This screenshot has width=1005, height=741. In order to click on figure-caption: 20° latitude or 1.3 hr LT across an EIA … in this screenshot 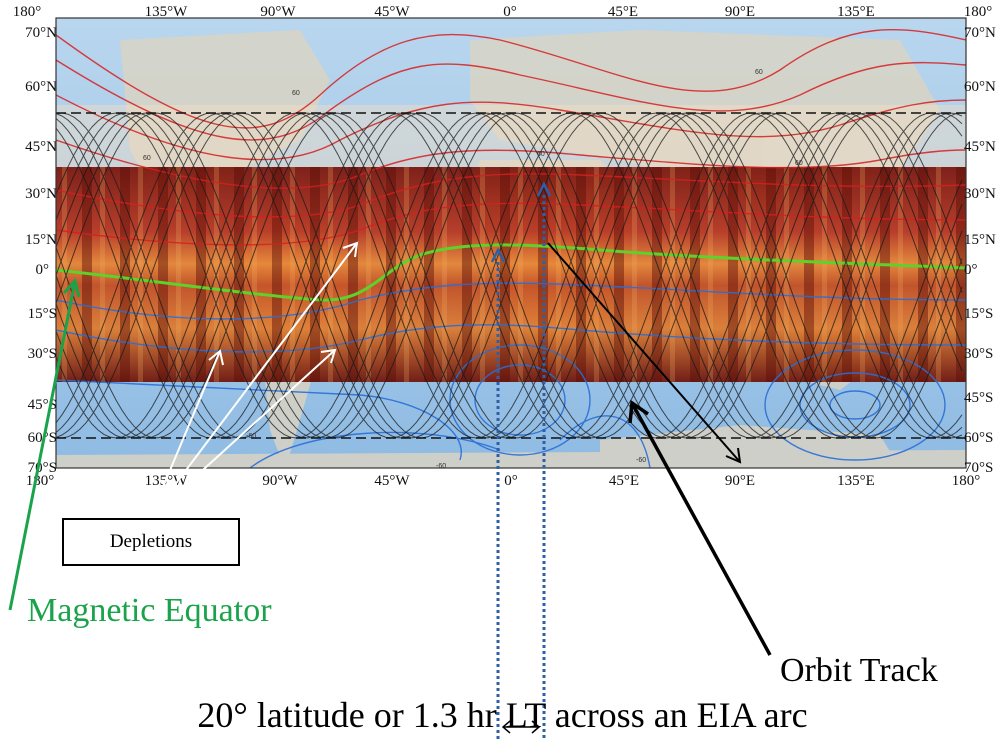, I will do `click(502, 715)`.